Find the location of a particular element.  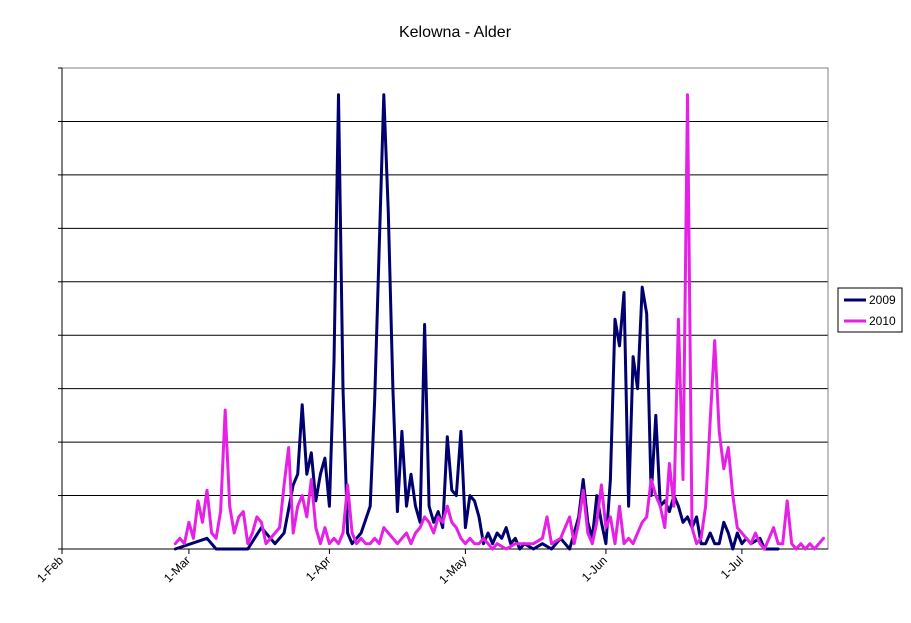

legend: 2009 2010 is located at coordinates (870, 310).